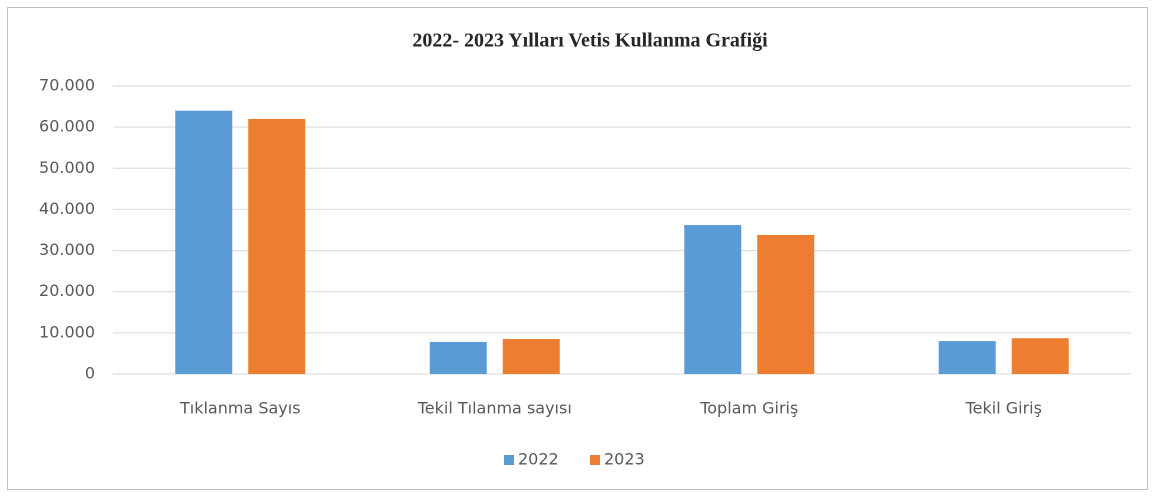 Image resolution: width=1156 pixels, height=501 pixels. What do you see at coordinates (90, 373) in the screenshot?
I see `y-tick-label: 0` at bounding box center [90, 373].